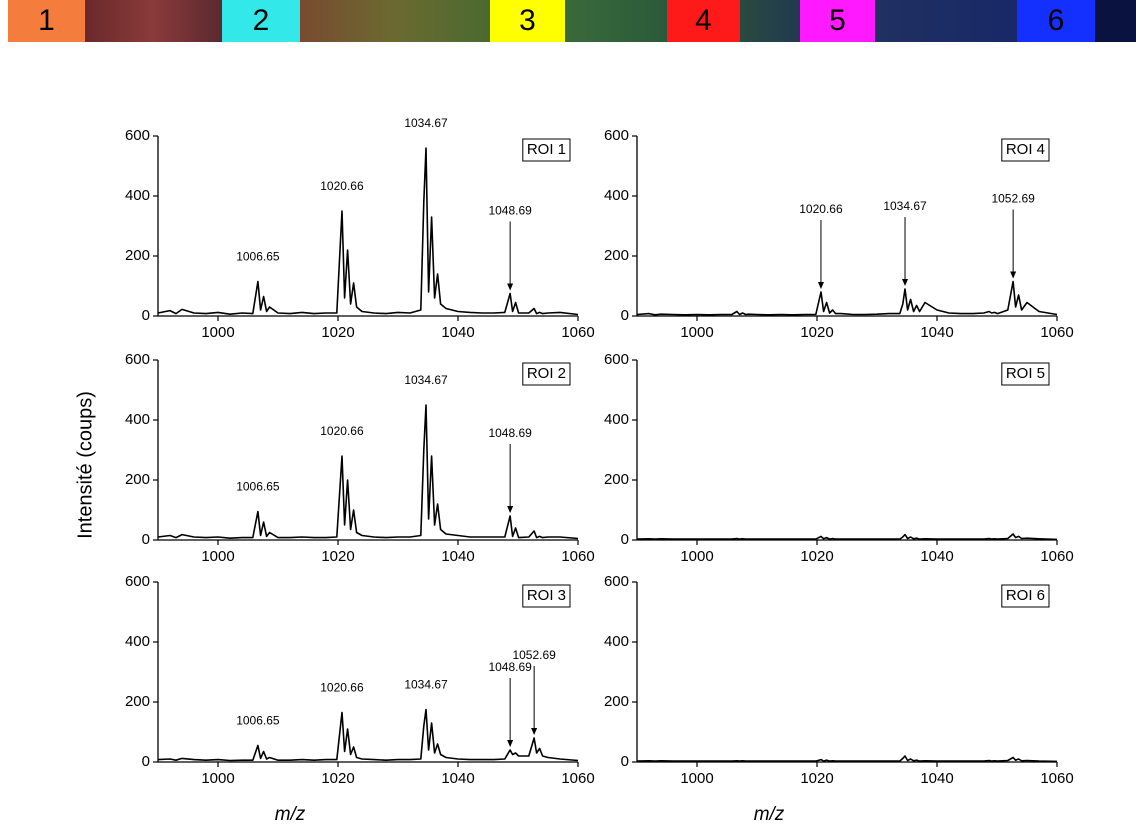 This screenshot has height=827, width=1136. I want to click on roi-number: 2, so click(261, 20).